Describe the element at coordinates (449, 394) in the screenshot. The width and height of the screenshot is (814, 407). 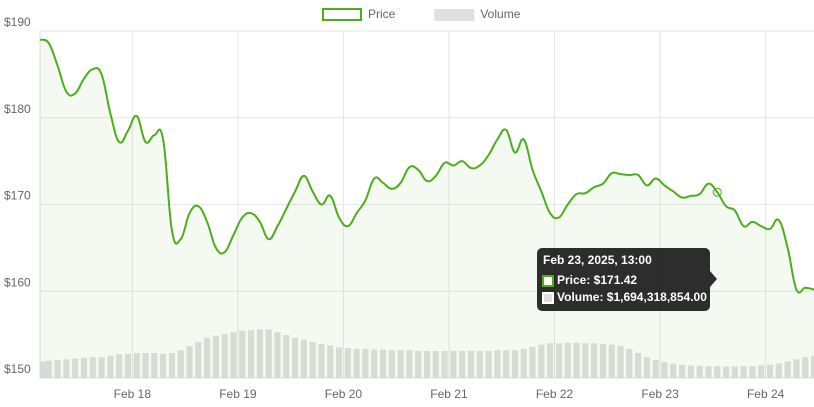
I see `x-tick-label: Feb 21` at that location.